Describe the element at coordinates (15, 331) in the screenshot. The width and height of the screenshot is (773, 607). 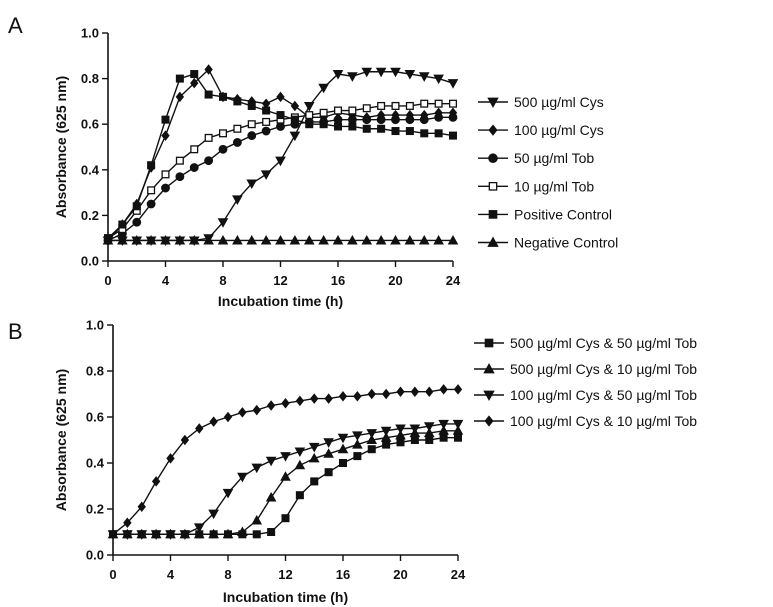
I see `panel-b-letter: B` at that location.